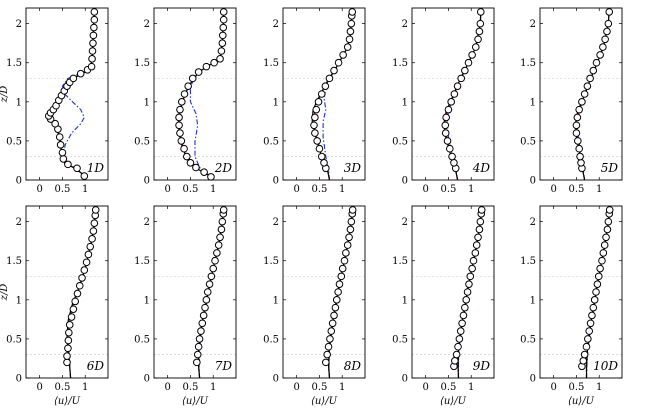 This screenshot has width=664, height=408. What do you see at coordinates (296, 387) in the screenshot?
I see `x-tick-label: 0` at bounding box center [296, 387].